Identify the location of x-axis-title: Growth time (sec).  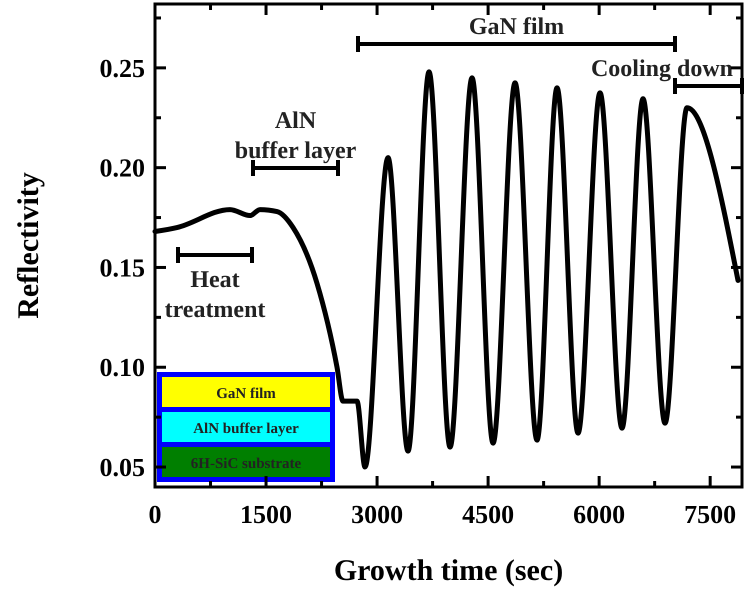
(449, 570).